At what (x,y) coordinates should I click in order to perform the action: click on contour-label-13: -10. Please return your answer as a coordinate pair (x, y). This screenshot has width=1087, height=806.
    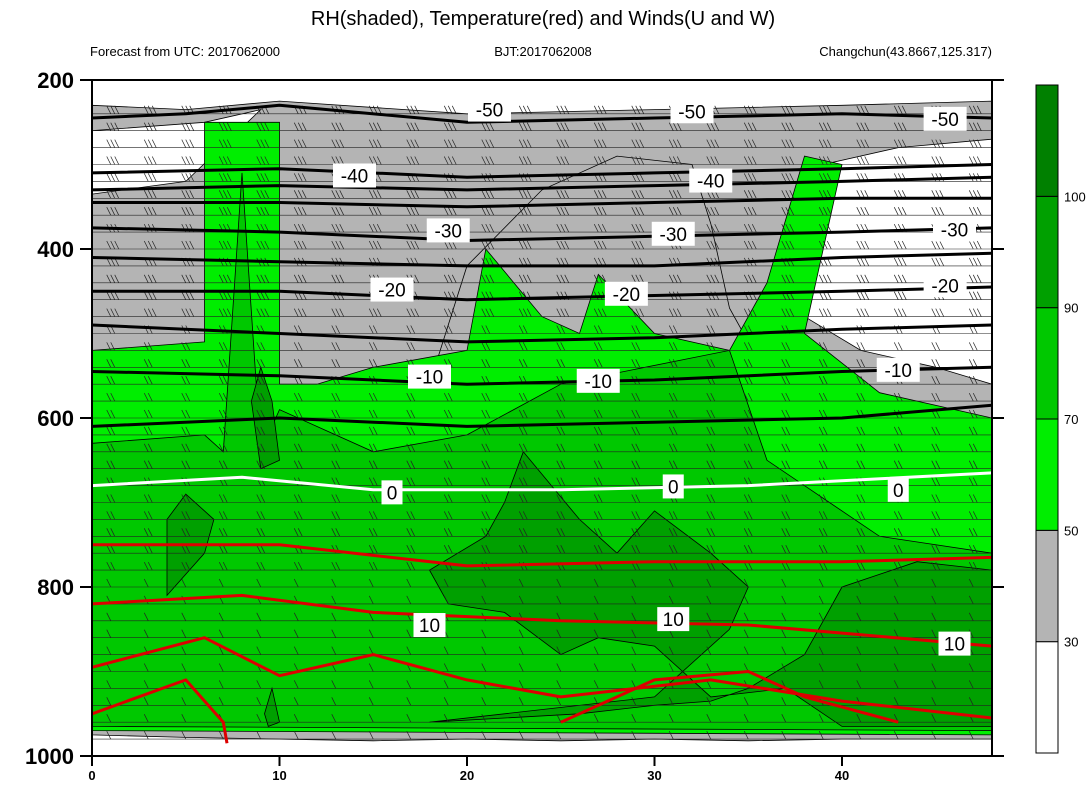
    Looking at the image, I should click on (898, 371).